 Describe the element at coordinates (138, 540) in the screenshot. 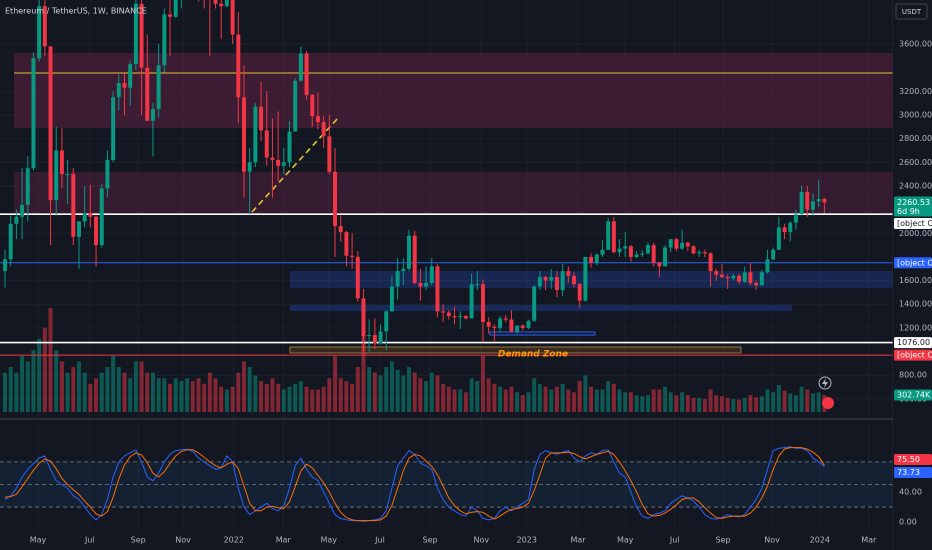

I see `x-tick-label: Sep` at that location.